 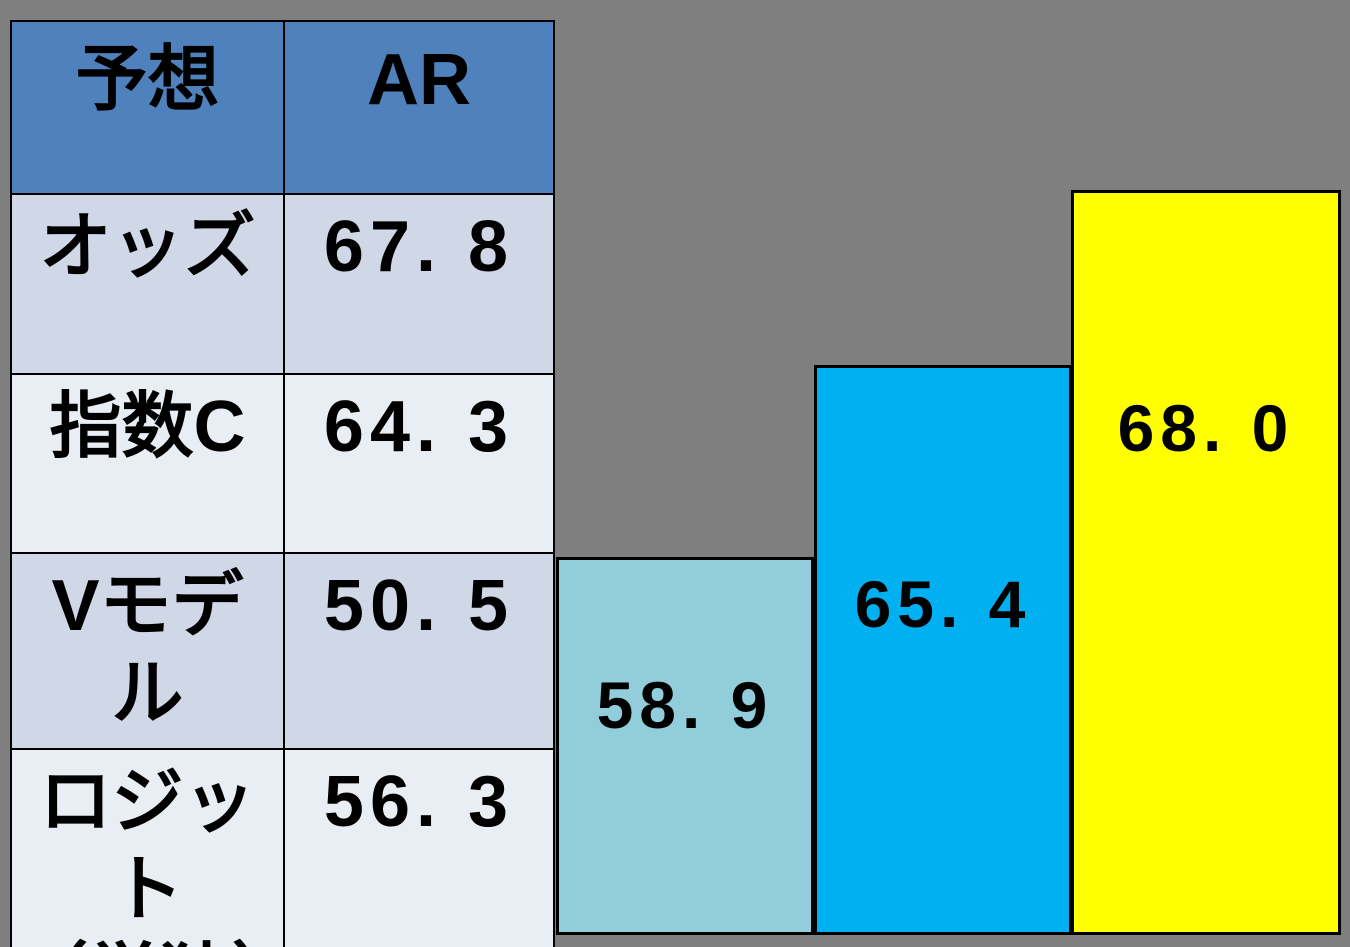 I want to click on cell-v-model-value: 50. 5, so click(x=419, y=651).